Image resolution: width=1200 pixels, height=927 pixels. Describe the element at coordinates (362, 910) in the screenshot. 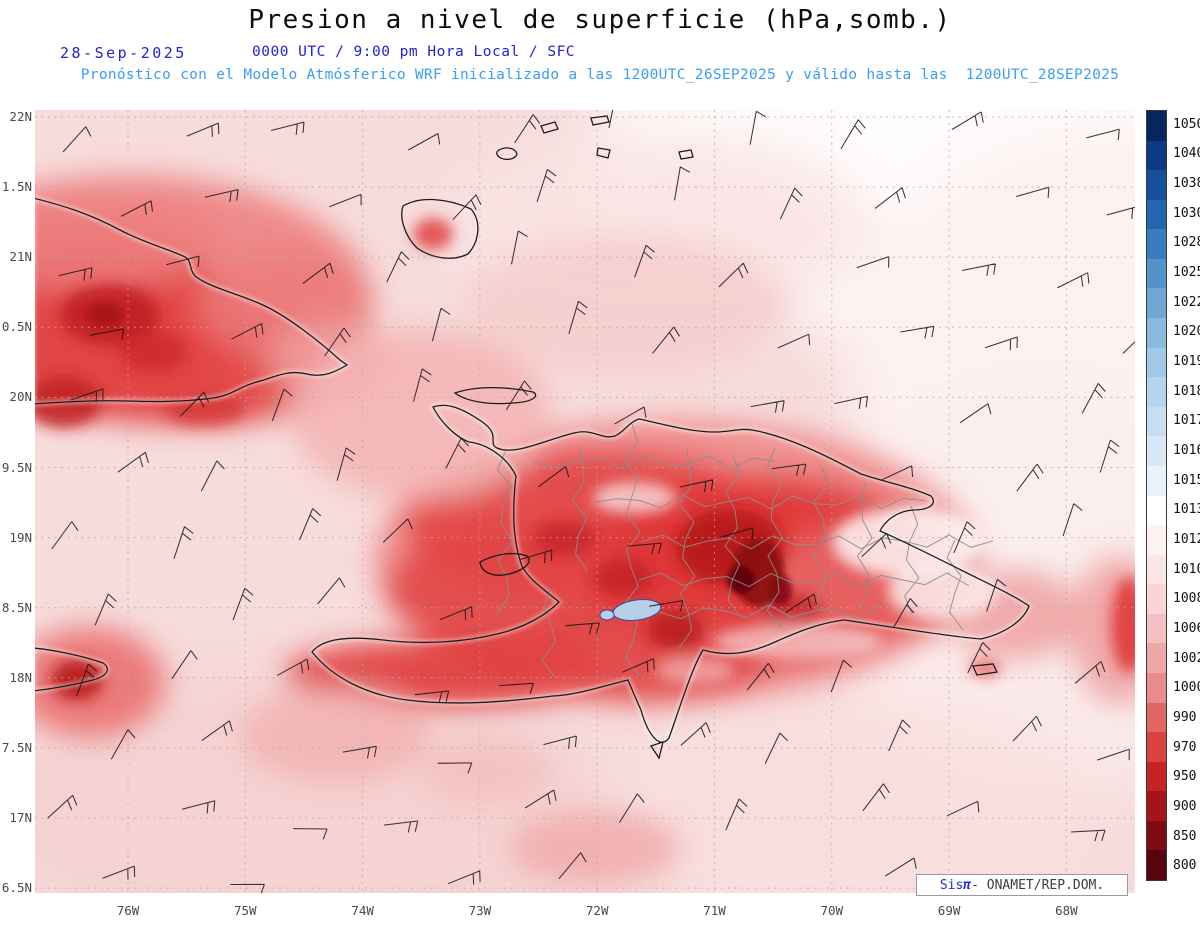

I see `lon-tick-label: 74W` at that location.